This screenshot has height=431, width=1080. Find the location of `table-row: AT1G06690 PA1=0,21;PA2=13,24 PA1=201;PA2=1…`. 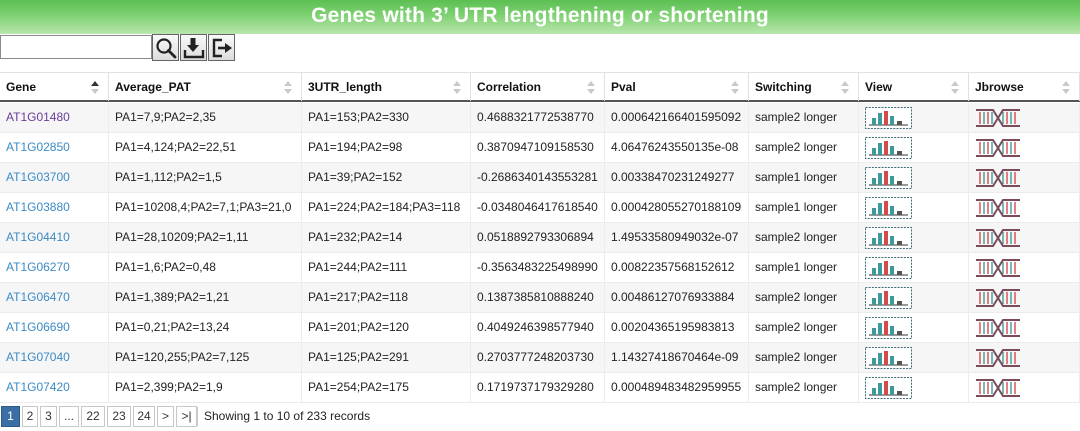

table-row: AT1G06690 PA1=0,21;PA2=13,24 PA1=201;PA2=1… is located at coordinates (540, 328).